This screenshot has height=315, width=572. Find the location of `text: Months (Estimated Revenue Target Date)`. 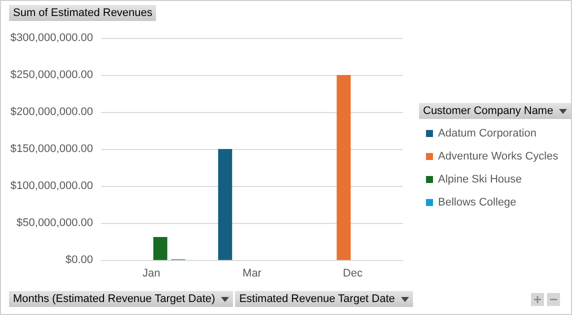

text: Months (Estimated Revenue Target Date) is located at coordinates (114, 299).